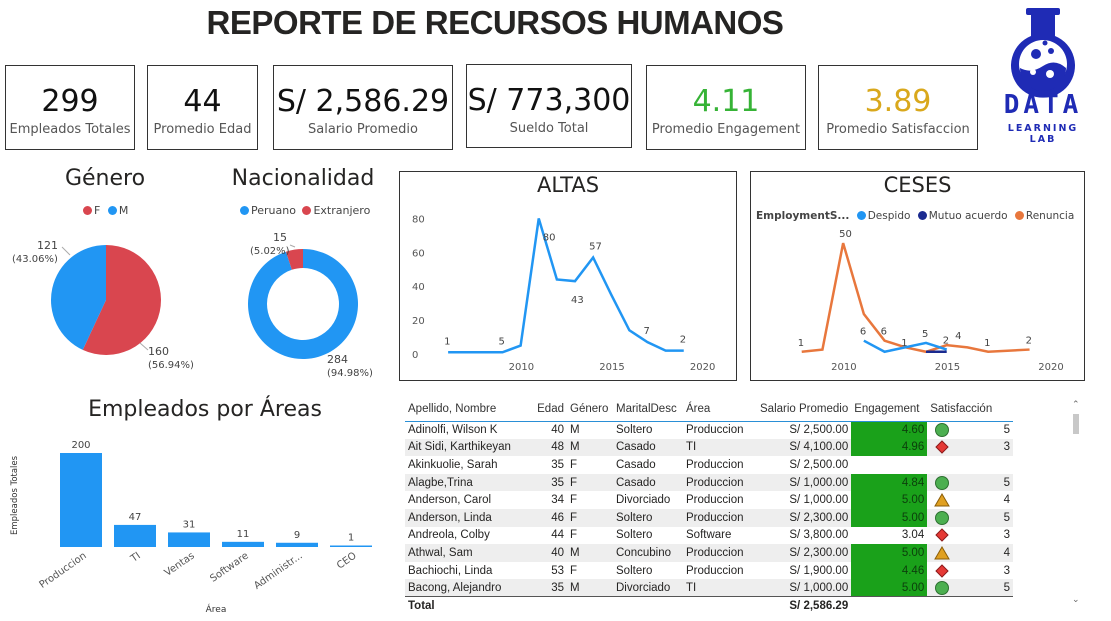 Image resolution: width=1111 pixels, height=621 pixels. Describe the element at coordinates (648, 553) in the screenshot. I see `cell-marital: Concubino` at that location.